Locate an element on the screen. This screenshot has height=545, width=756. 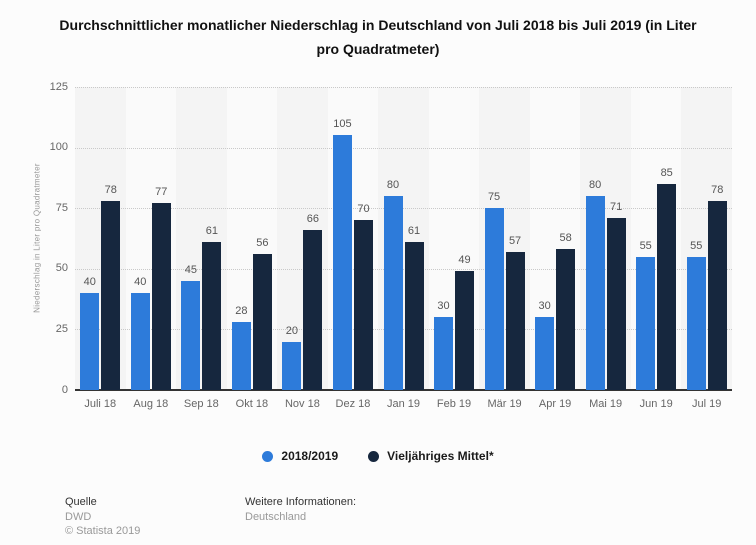
bar-value-label: 57 is located at coordinates (515, 240).